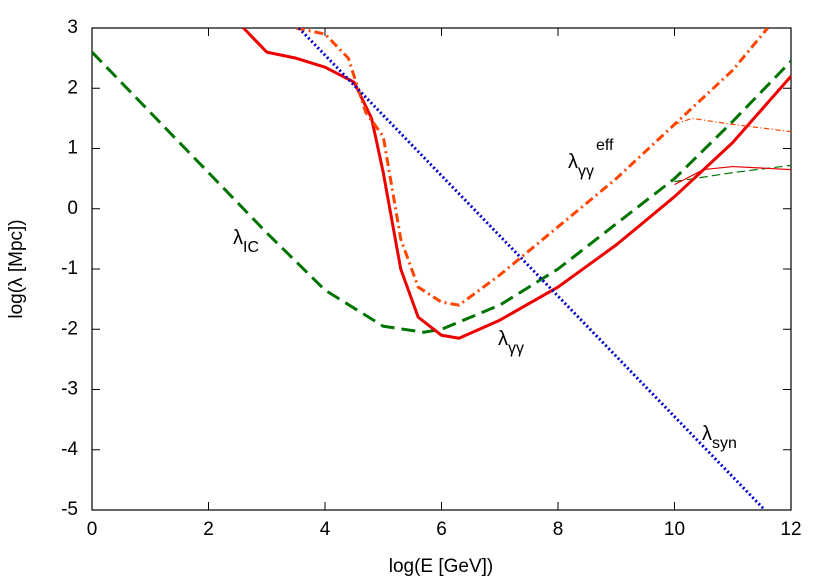 This screenshot has width=830, height=581. I want to click on x-tick-label: 6, so click(441, 529).